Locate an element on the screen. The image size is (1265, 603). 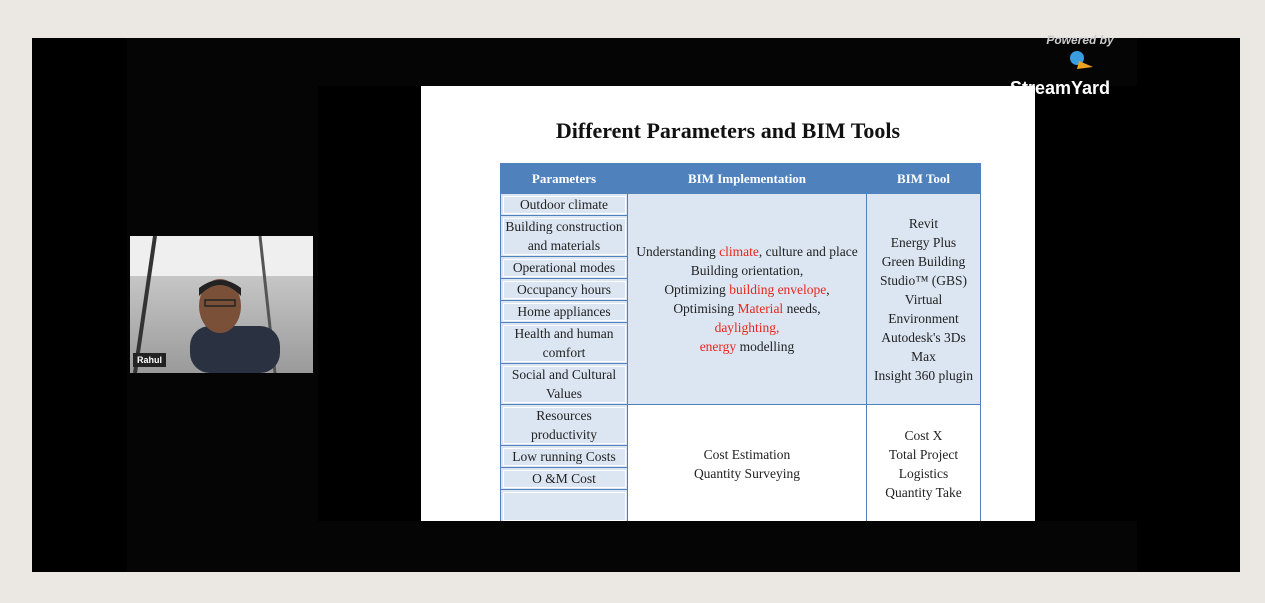
implementation-line: Building orientation, is located at coordinates (747, 270).